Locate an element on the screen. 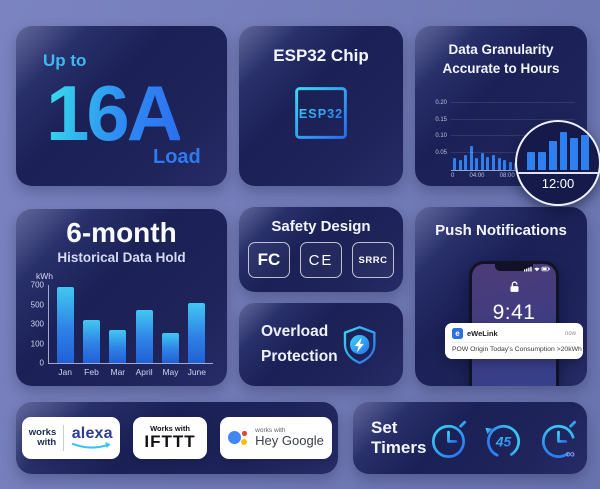 The image size is (600, 489). history-plot: Jan Feb Mar April May June 0 100 300 500 700 is located at coordinates (122, 329).